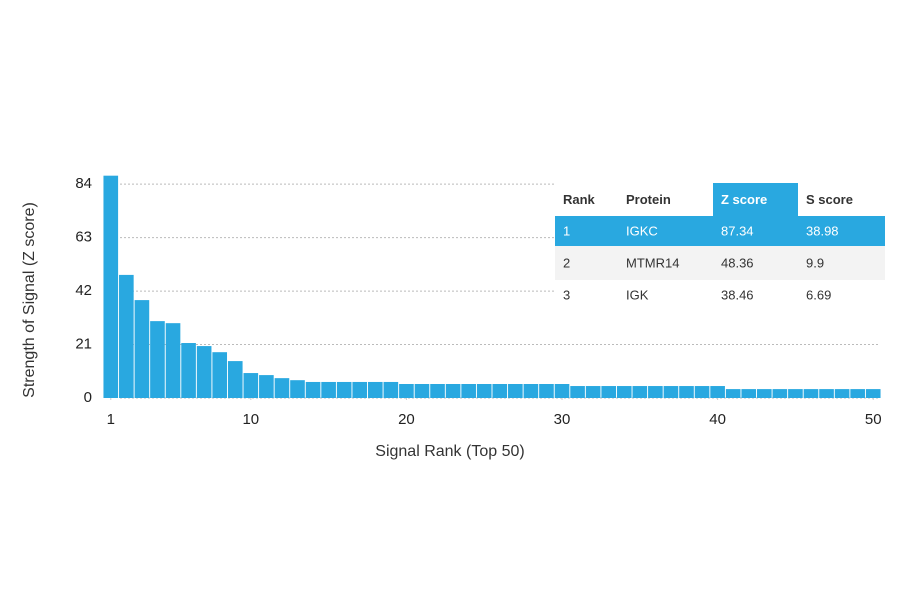 Image resolution: width=900 pixels, height=594 pixels. Describe the element at coordinates (717, 419) in the screenshot. I see `x-tick-label: 40` at that location.